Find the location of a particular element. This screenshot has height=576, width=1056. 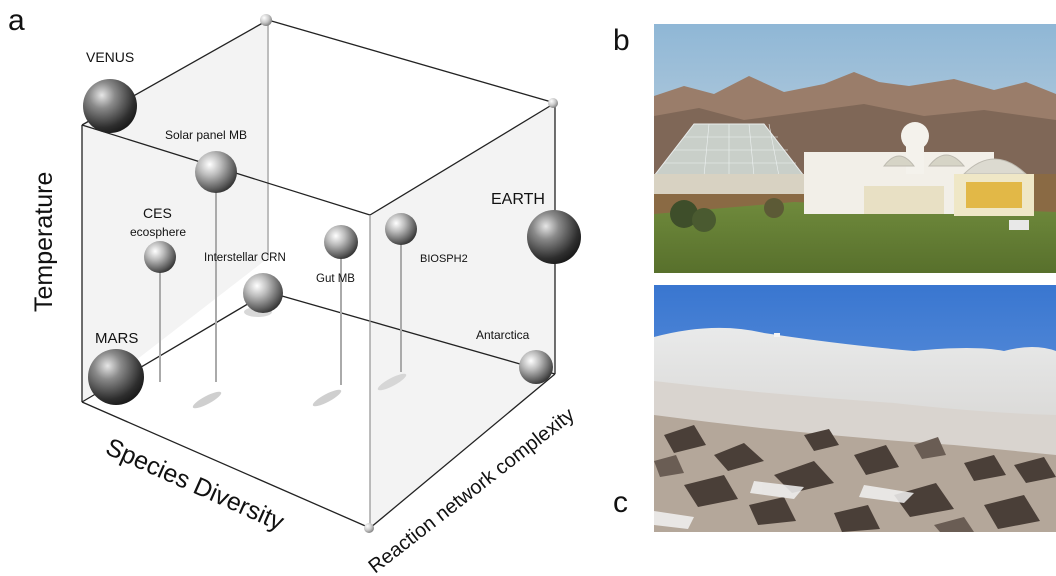

panel-label-a: a is located at coordinates (16, 20).